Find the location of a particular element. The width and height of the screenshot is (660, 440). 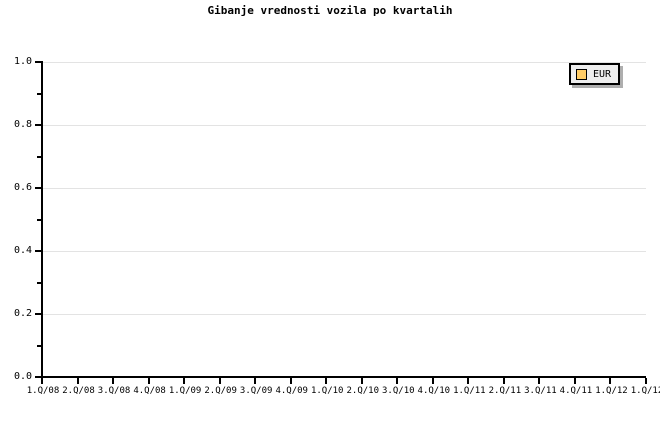

x-axis-label: 2.Q/10 is located at coordinates (362, 391).